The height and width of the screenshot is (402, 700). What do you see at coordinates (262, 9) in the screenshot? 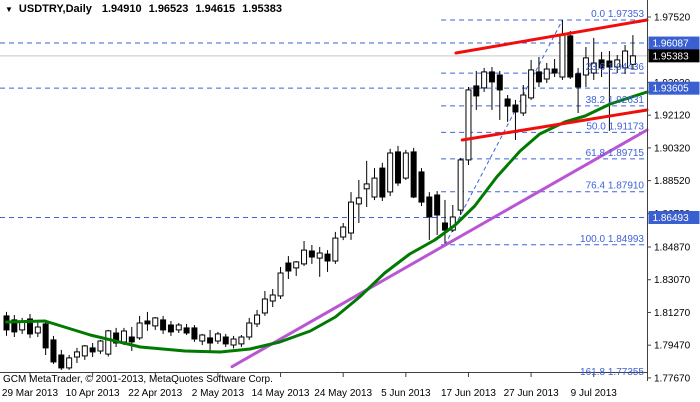
I see `ohlc-close-value: 1.95383` at bounding box center [262, 9].